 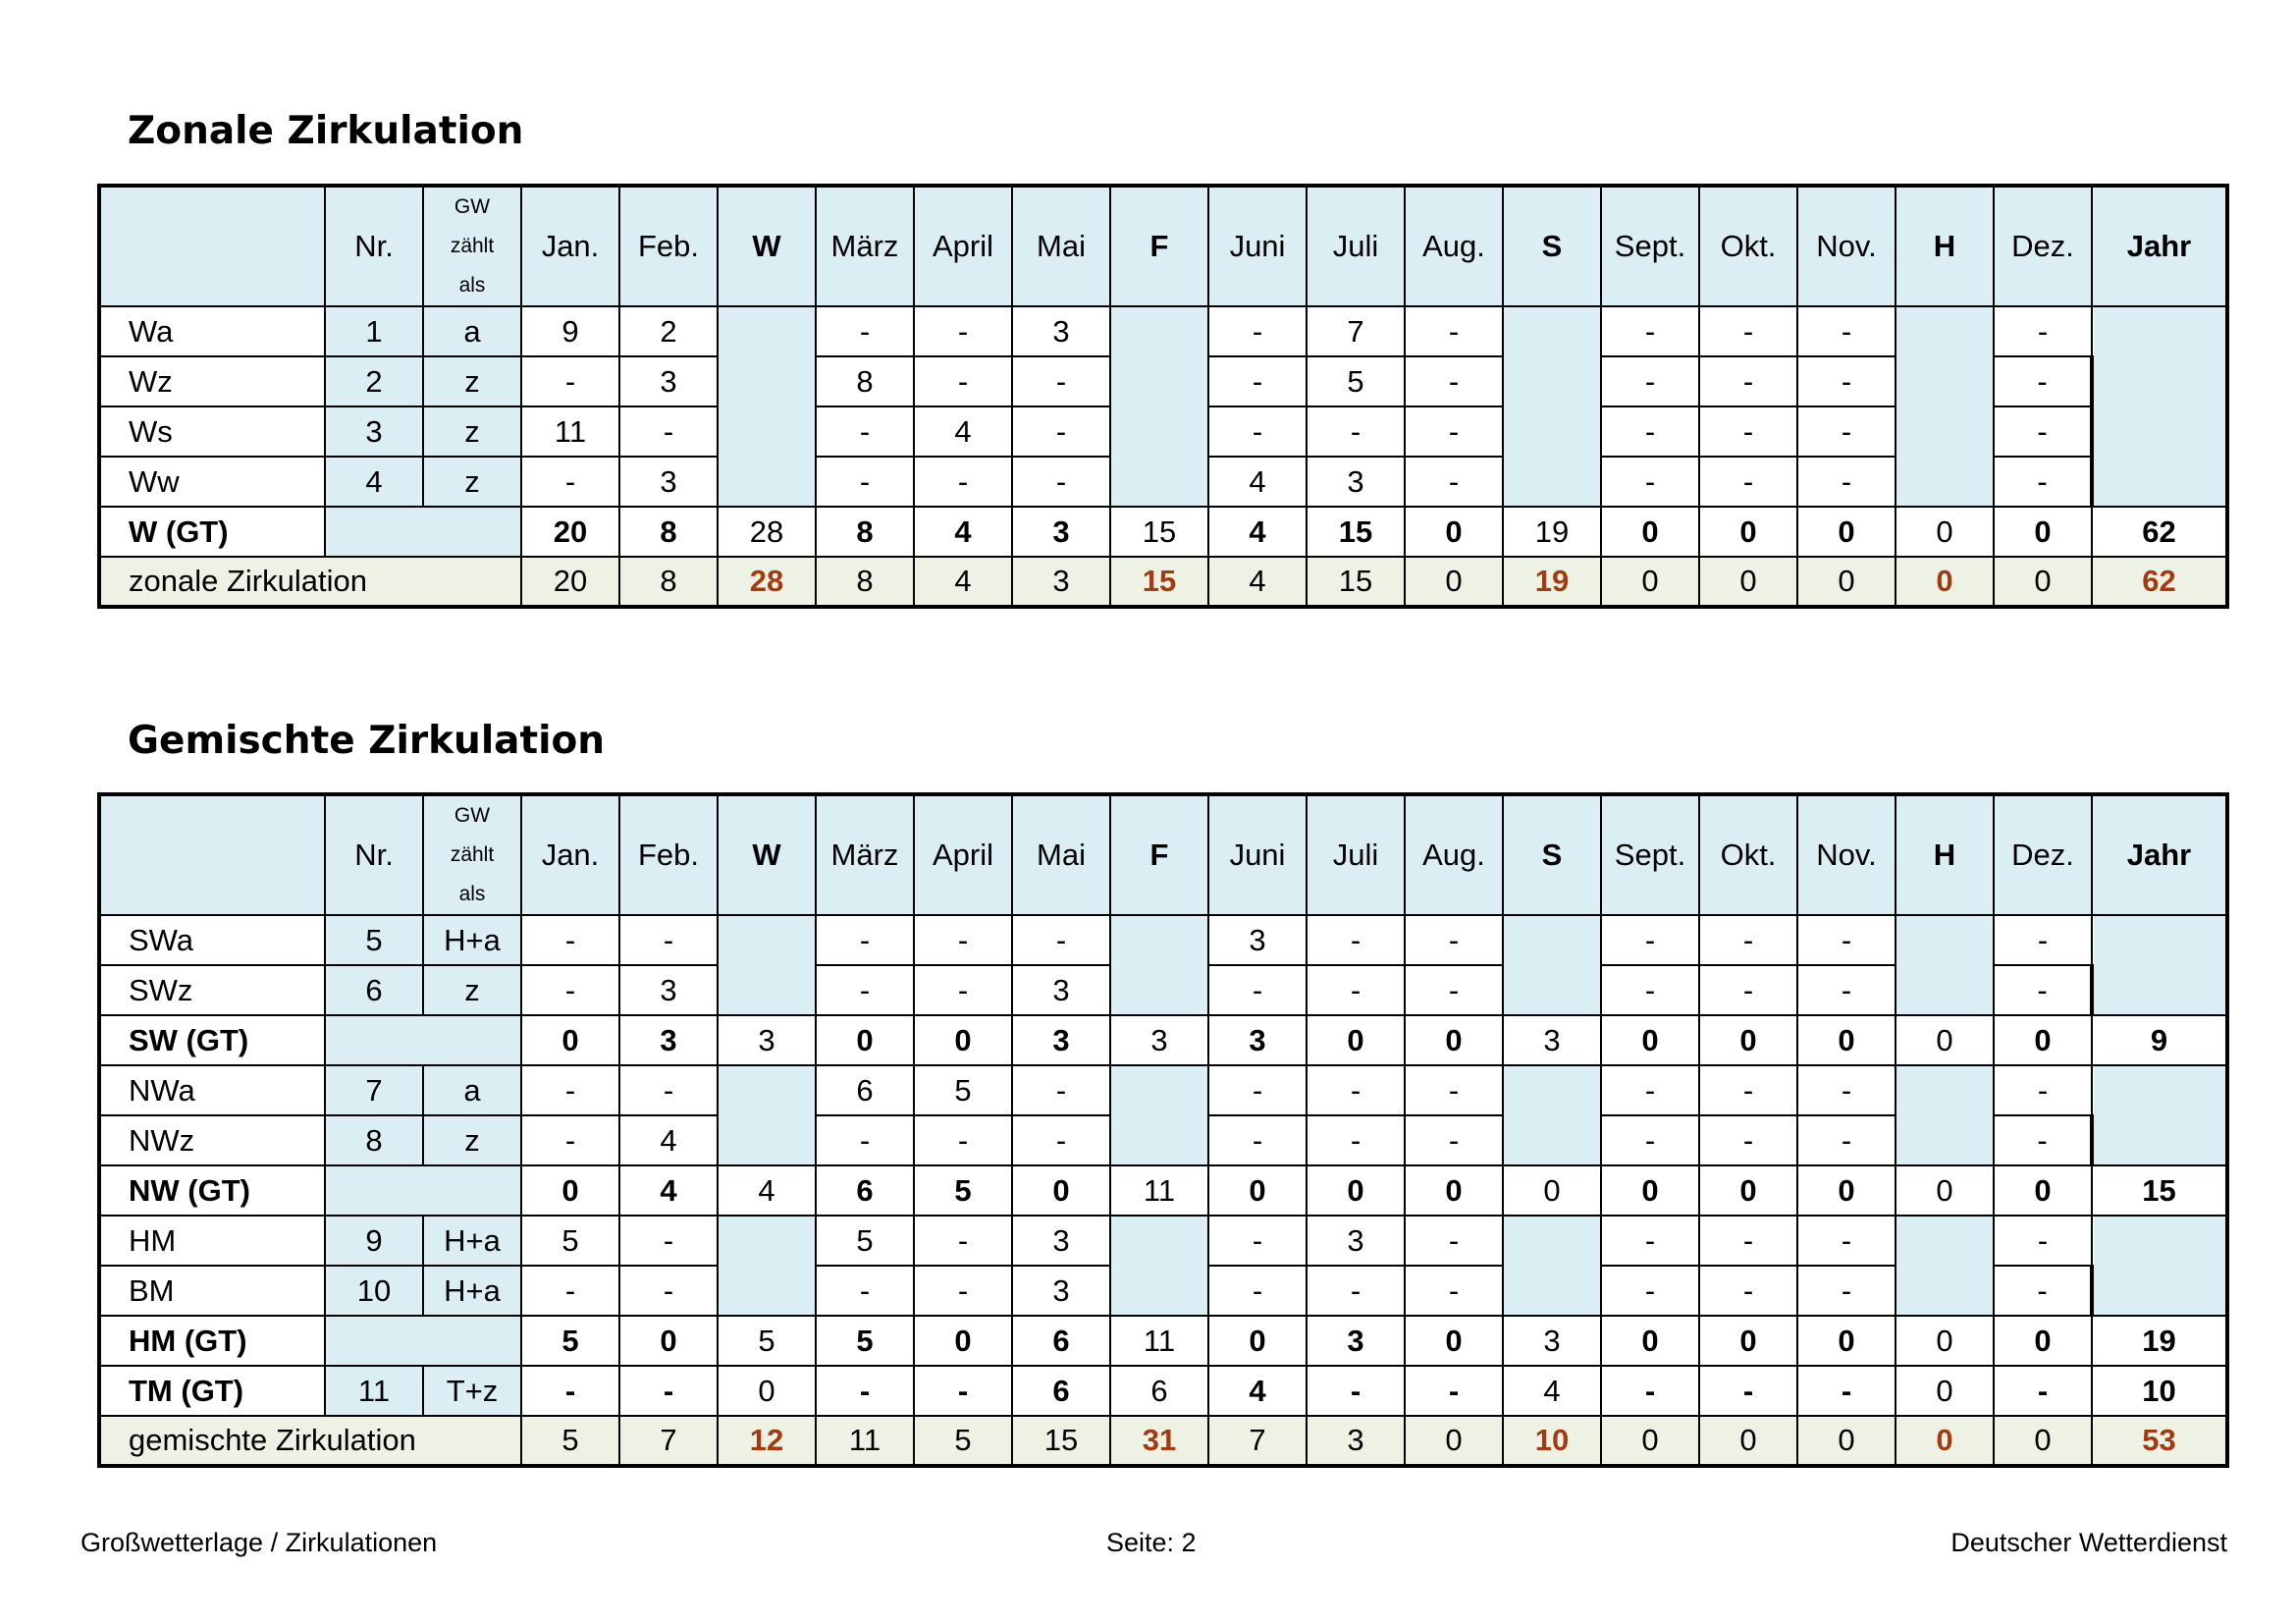 What do you see at coordinates (212, 1140) in the screenshot?
I see `row-label: NWz` at bounding box center [212, 1140].